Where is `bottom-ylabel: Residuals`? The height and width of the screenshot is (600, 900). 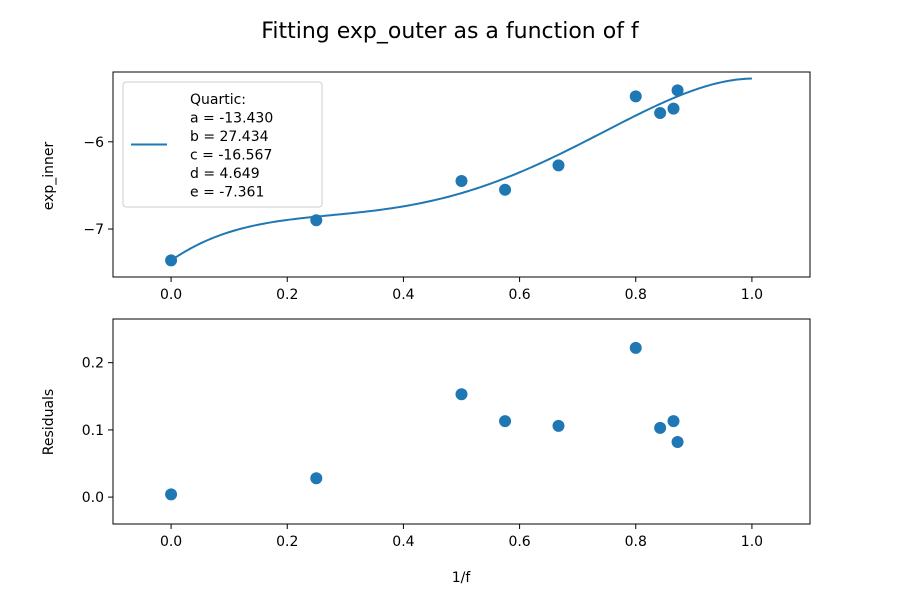 bottom-ylabel: Residuals is located at coordinates (49, 422).